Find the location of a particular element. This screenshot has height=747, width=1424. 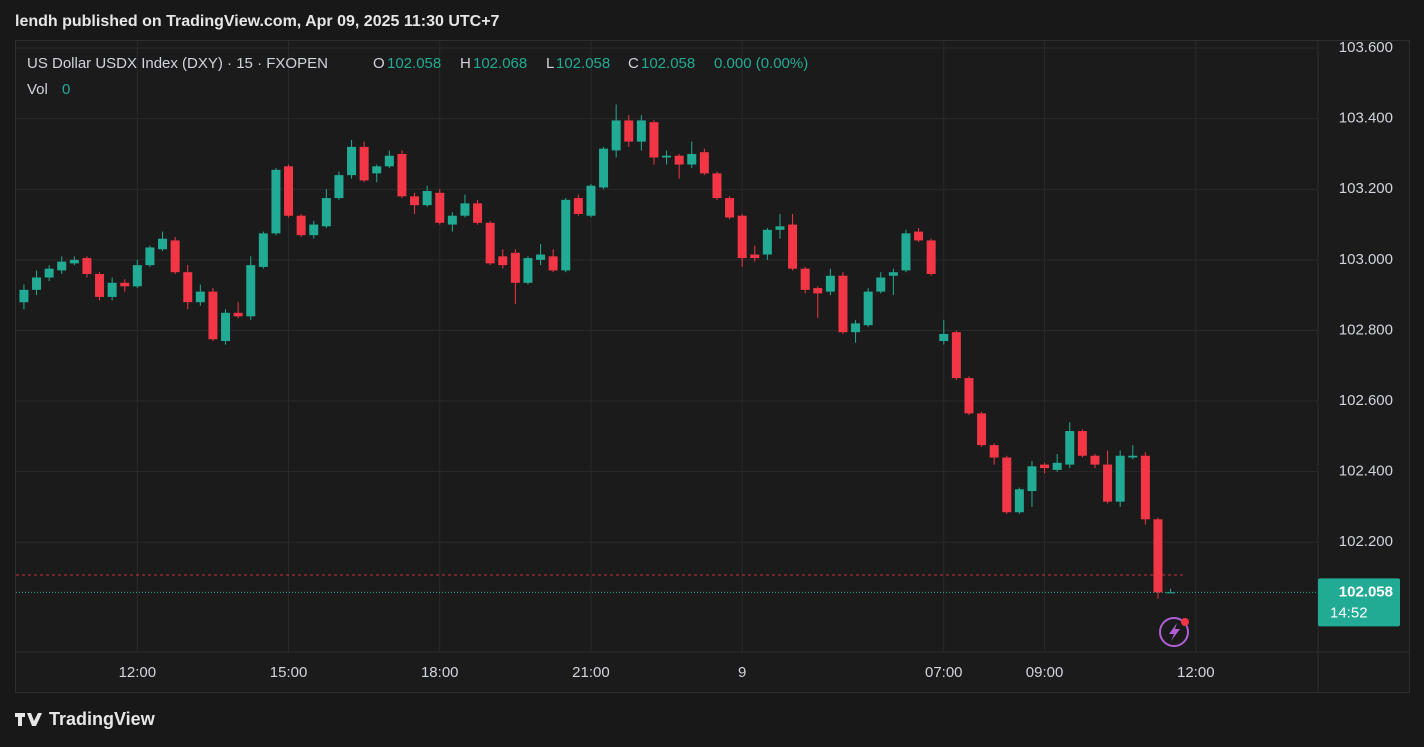

legend-label: O is located at coordinates (379, 63).